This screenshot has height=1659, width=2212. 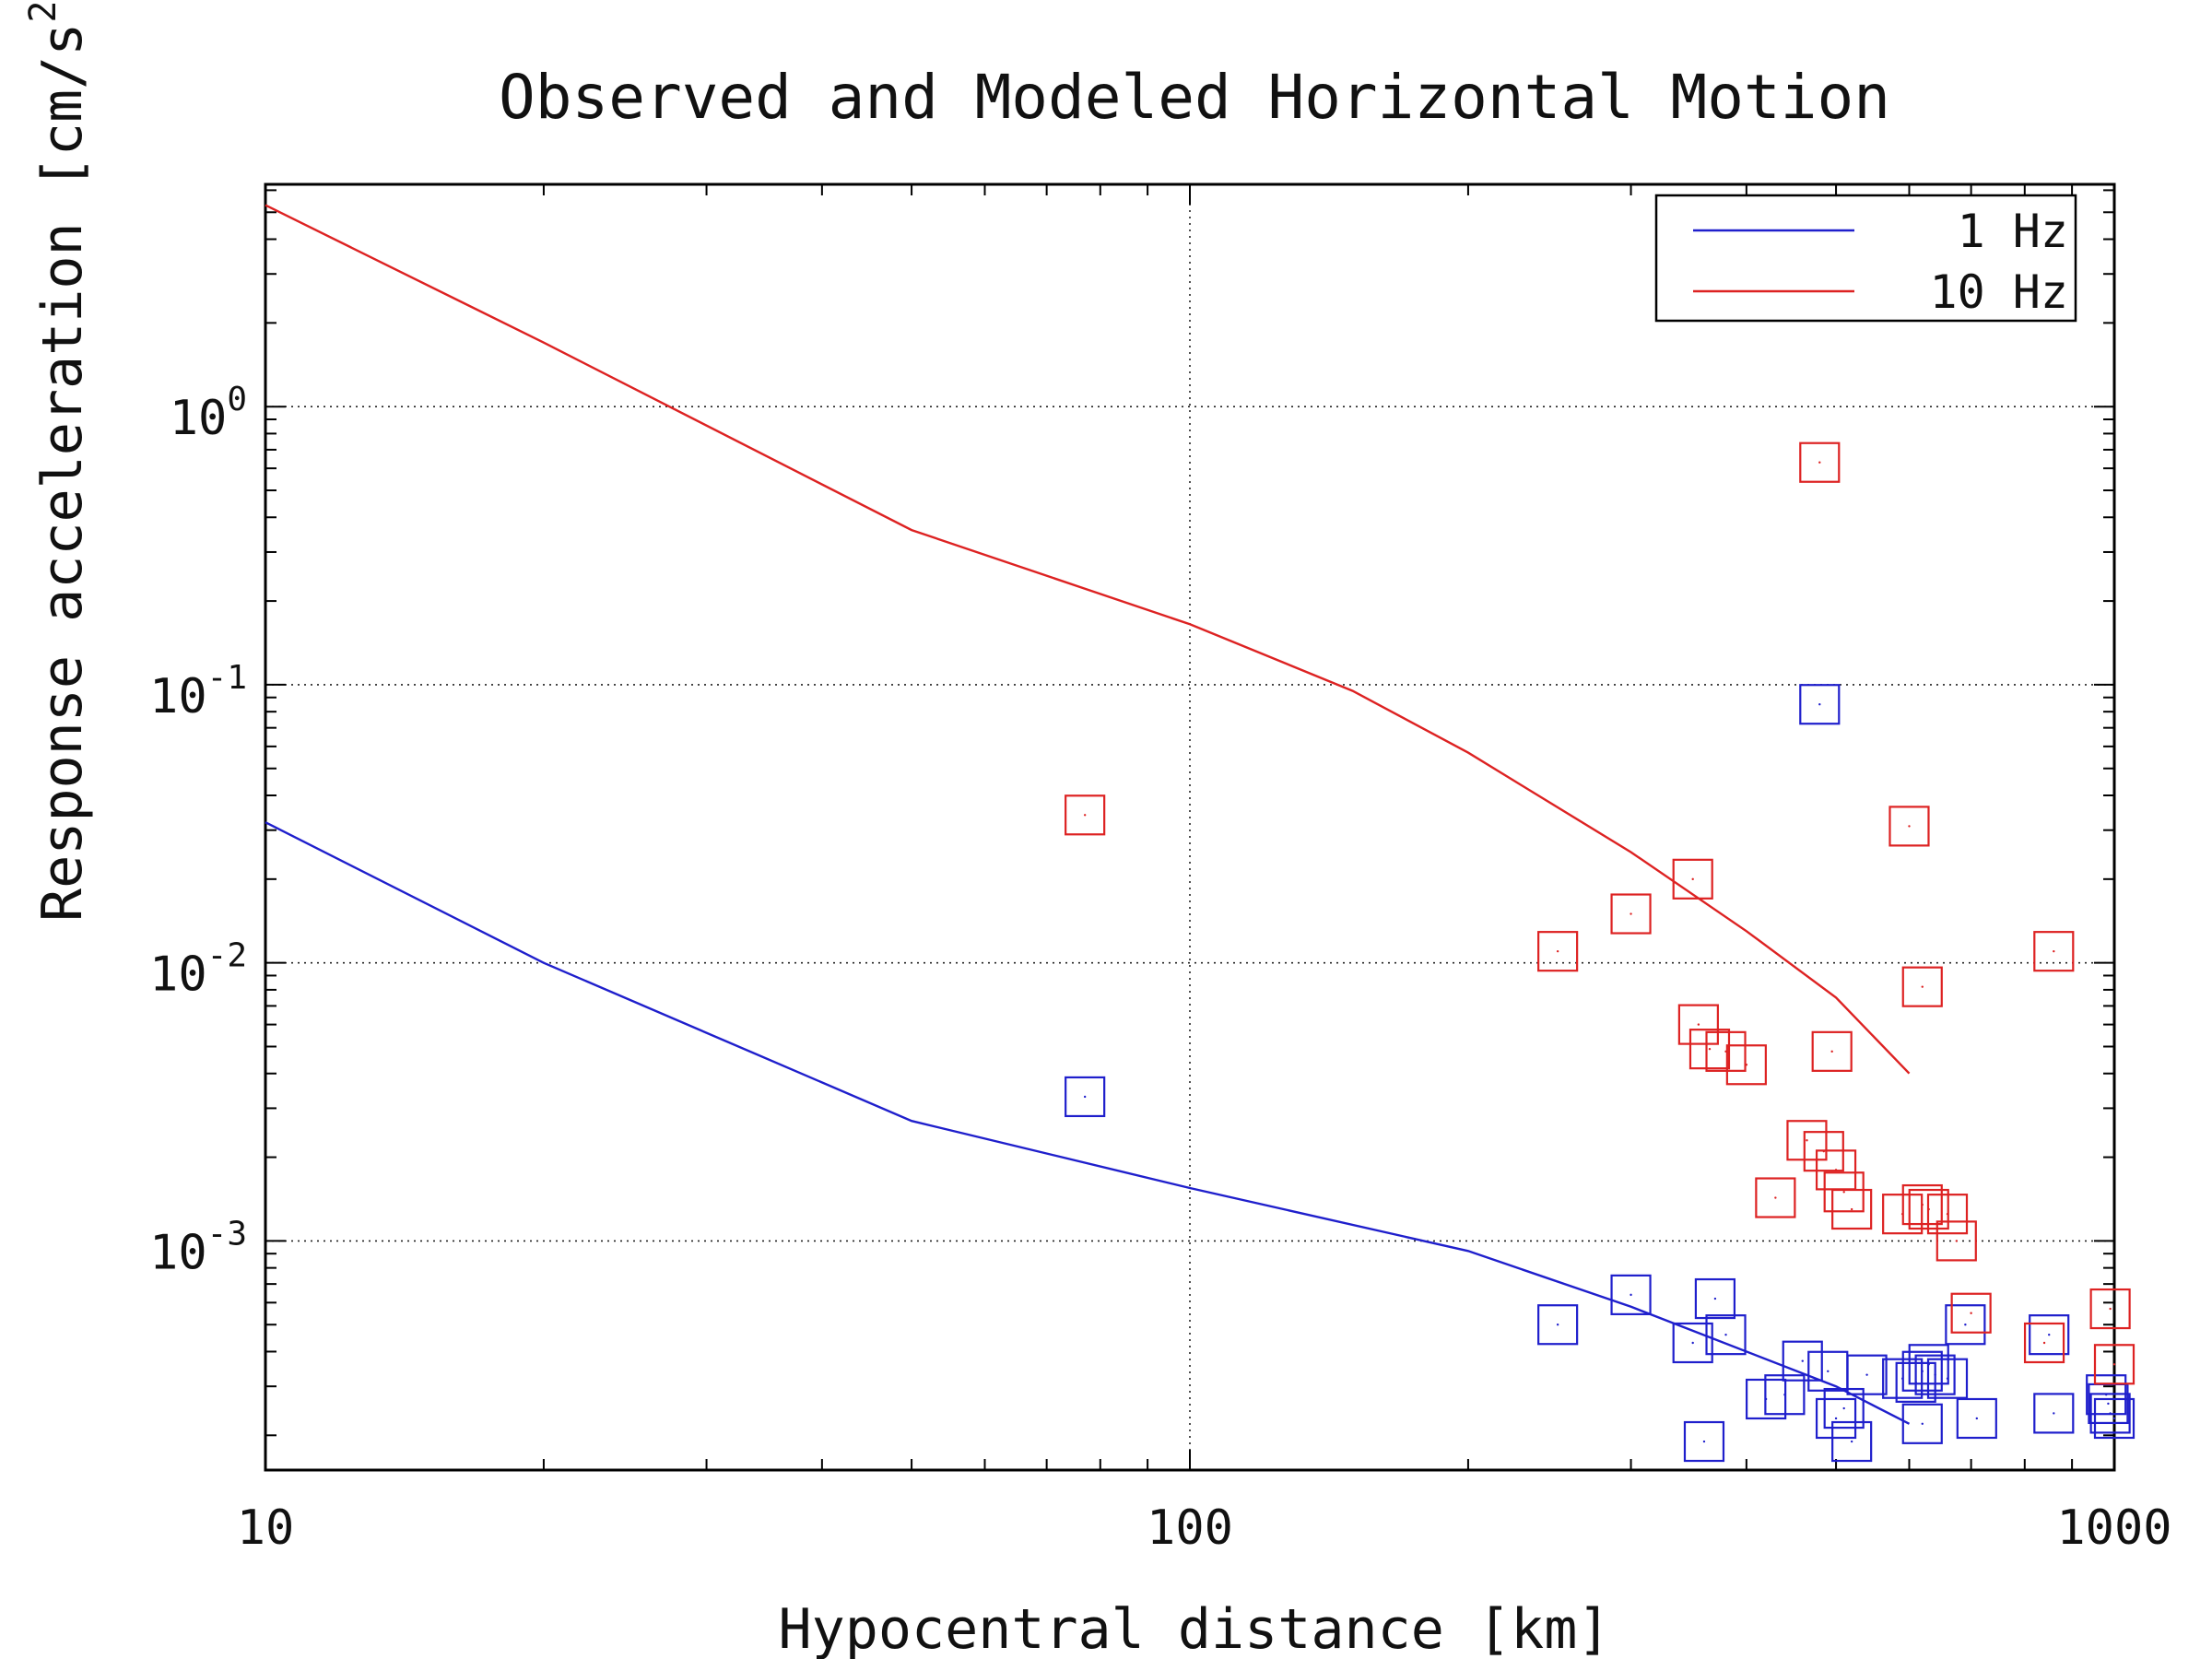 I want to click on y-axis-label-sup: 2, so click(x=43, y=12).